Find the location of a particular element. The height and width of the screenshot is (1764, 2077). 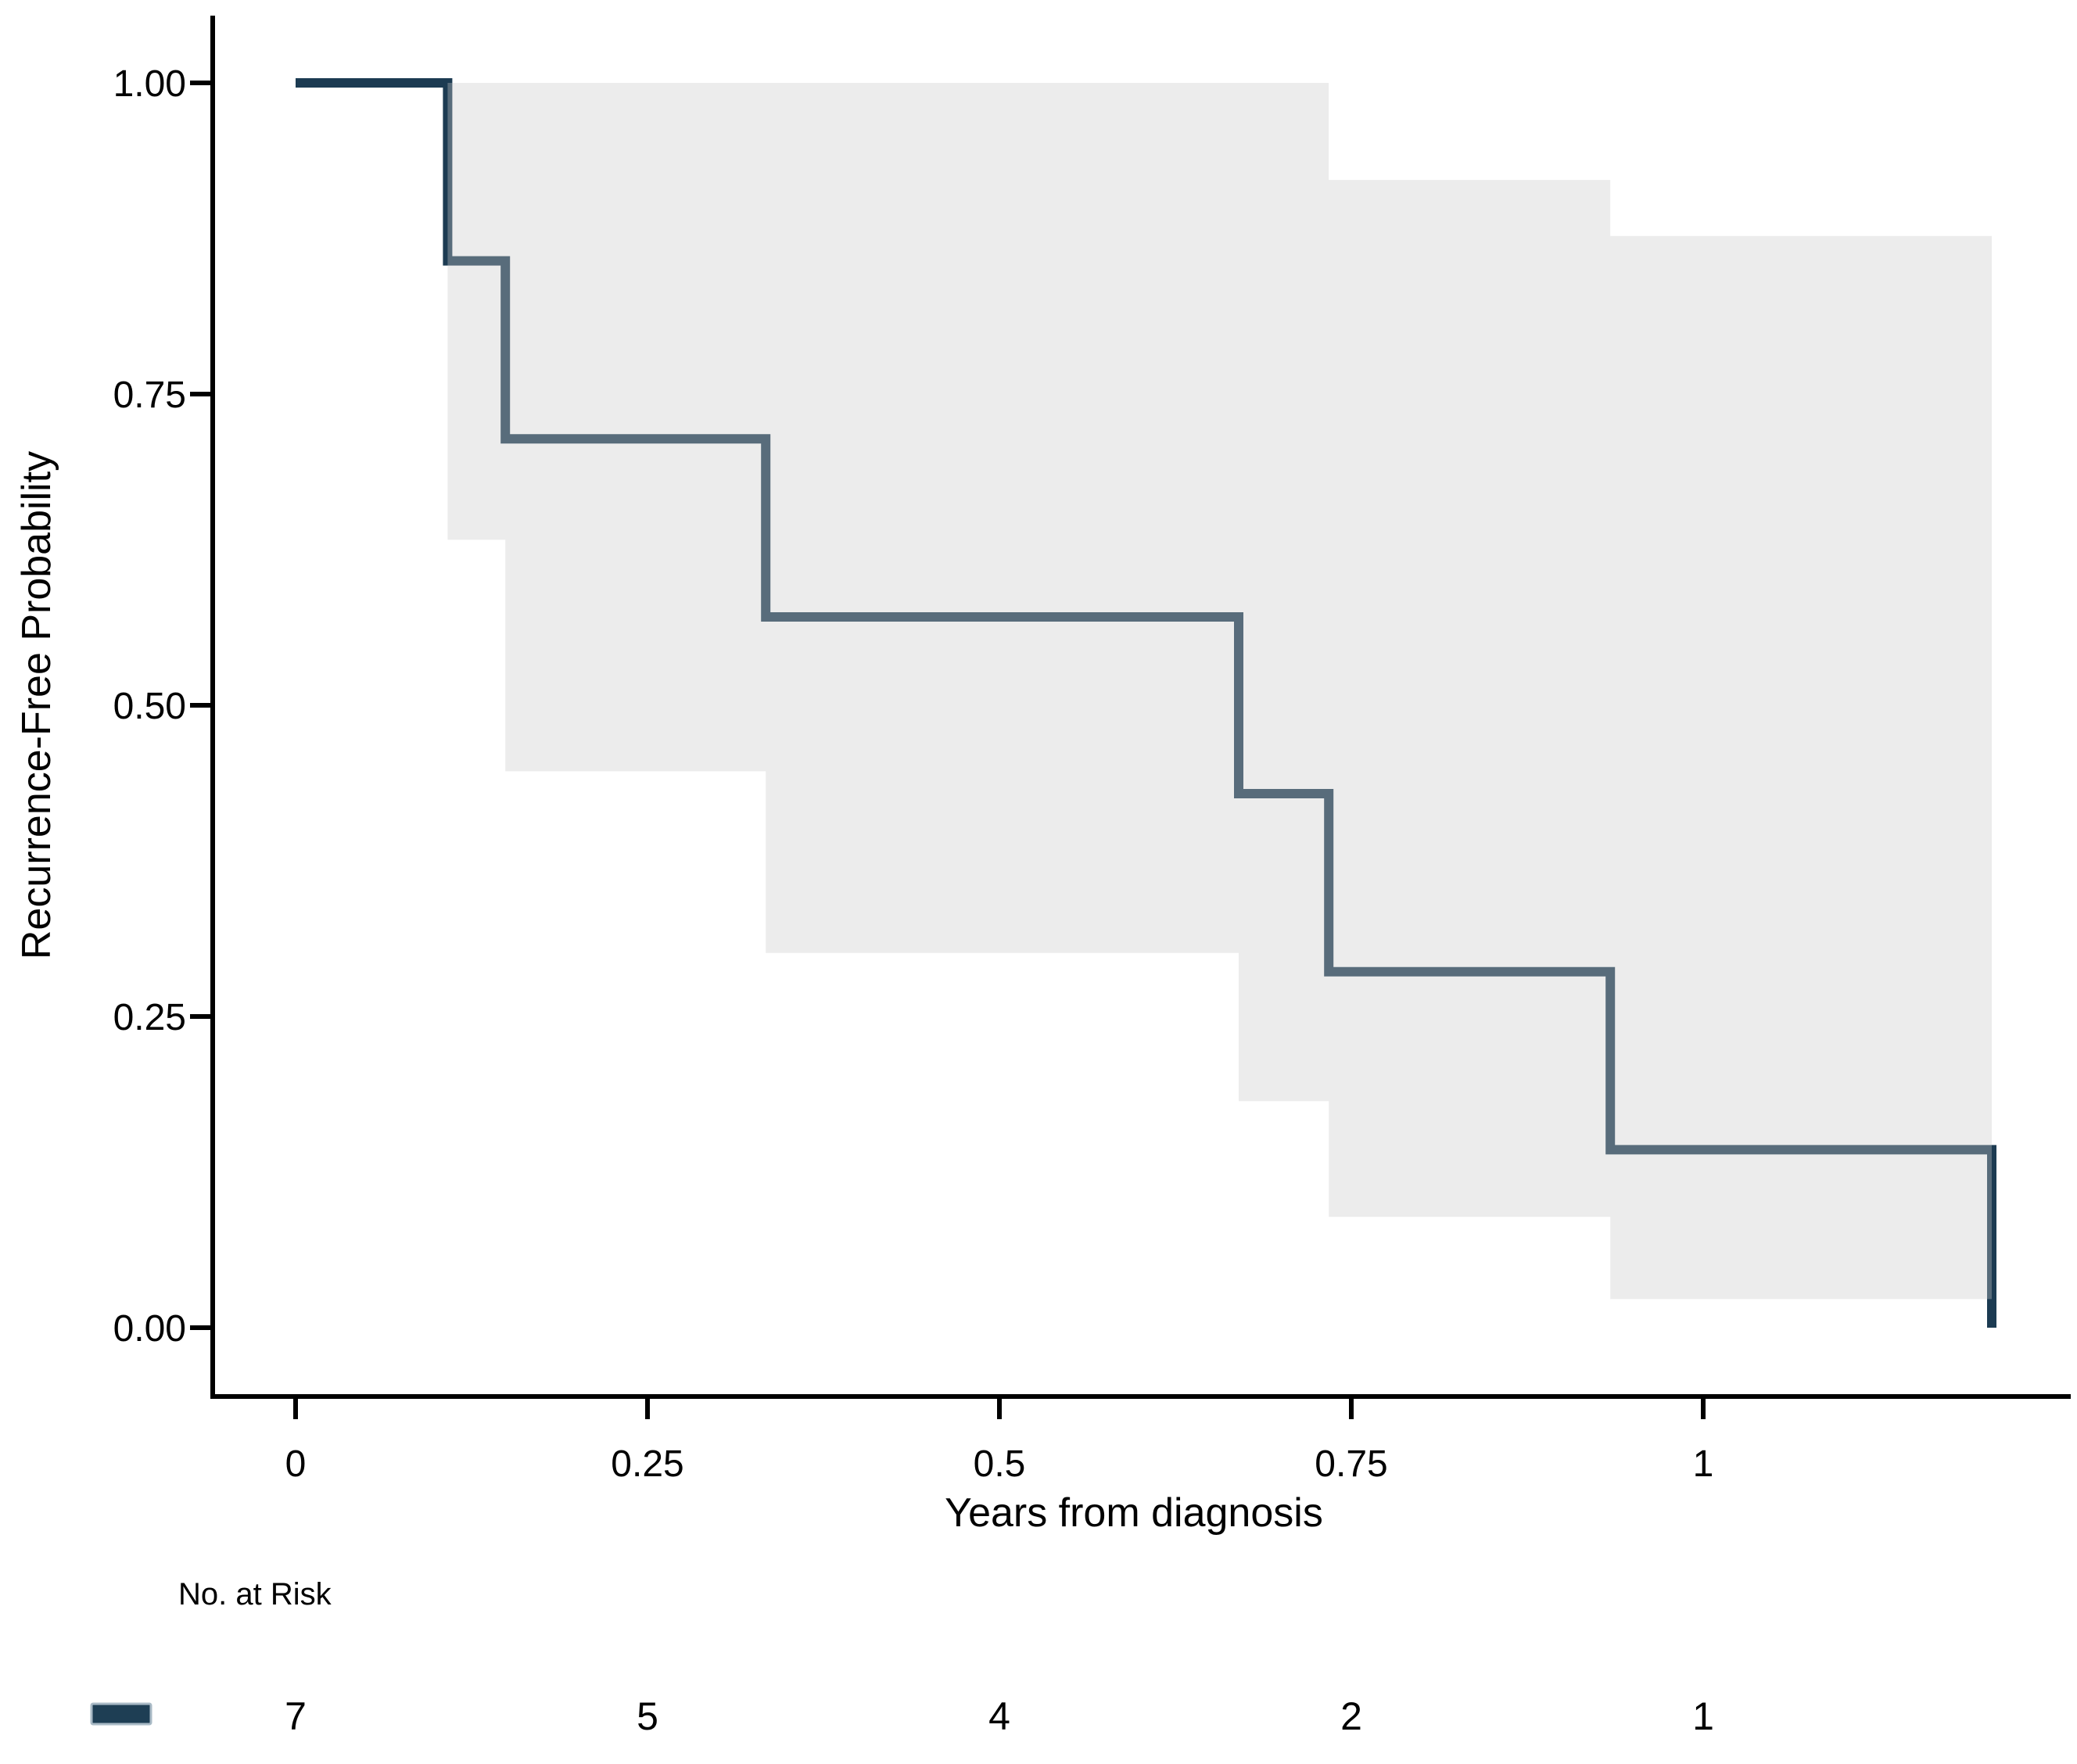

y-tick-label: 0.25 is located at coordinates (149, 1018).